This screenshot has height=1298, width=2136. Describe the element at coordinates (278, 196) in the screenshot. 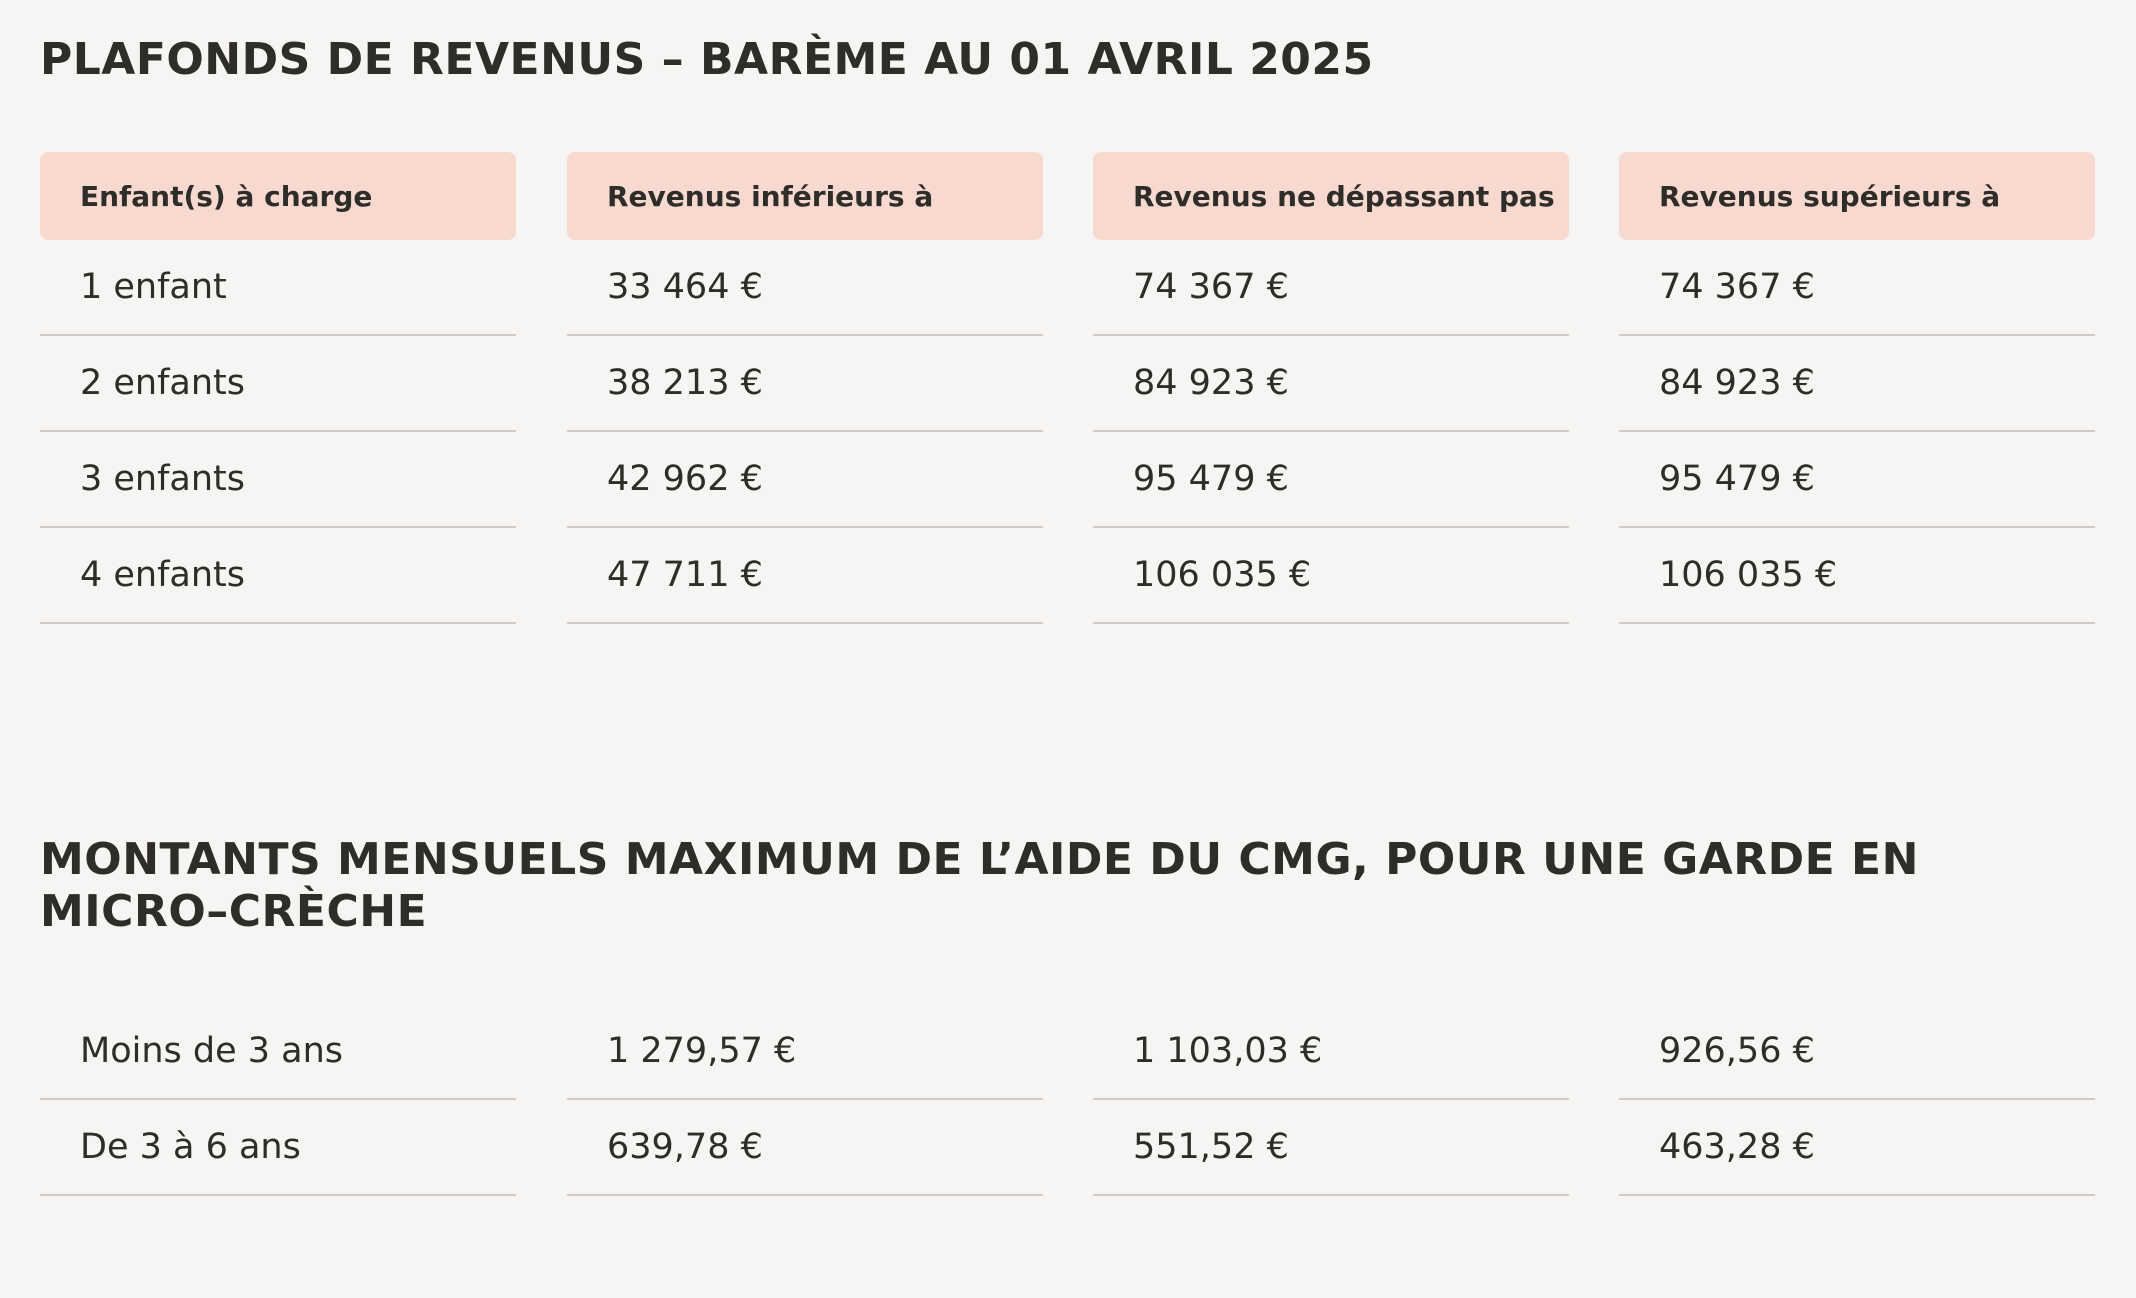

I see `header-children: Enfant(s) à charge` at that location.